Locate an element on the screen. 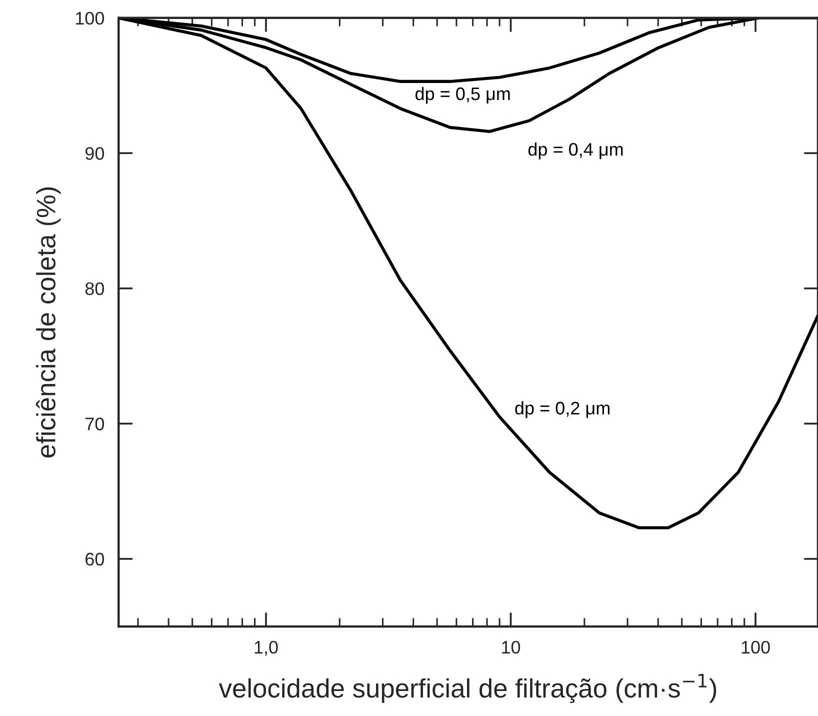 The image size is (818, 716). x-tick-label: 100 is located at coordinates (756, 647).